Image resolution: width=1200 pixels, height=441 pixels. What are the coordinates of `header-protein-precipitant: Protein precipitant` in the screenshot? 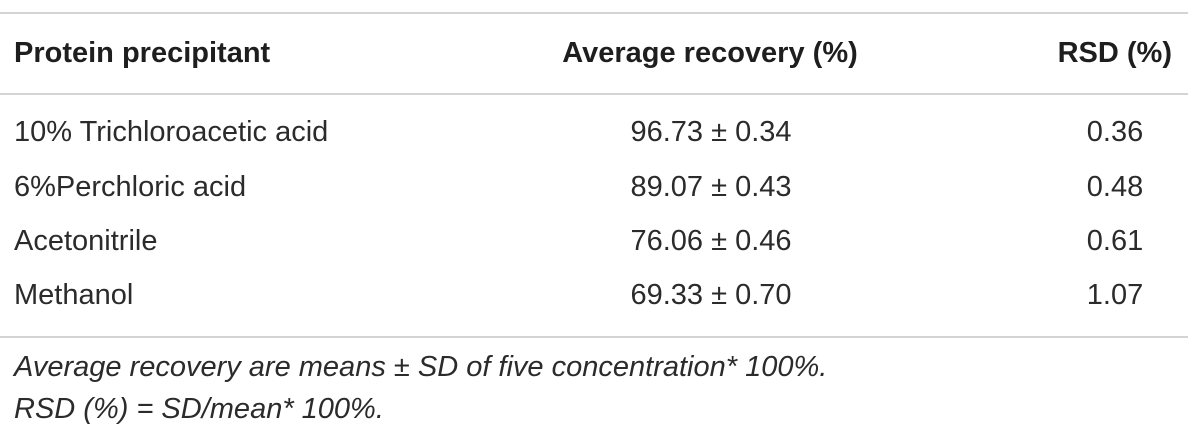 It's located at (142, 53).